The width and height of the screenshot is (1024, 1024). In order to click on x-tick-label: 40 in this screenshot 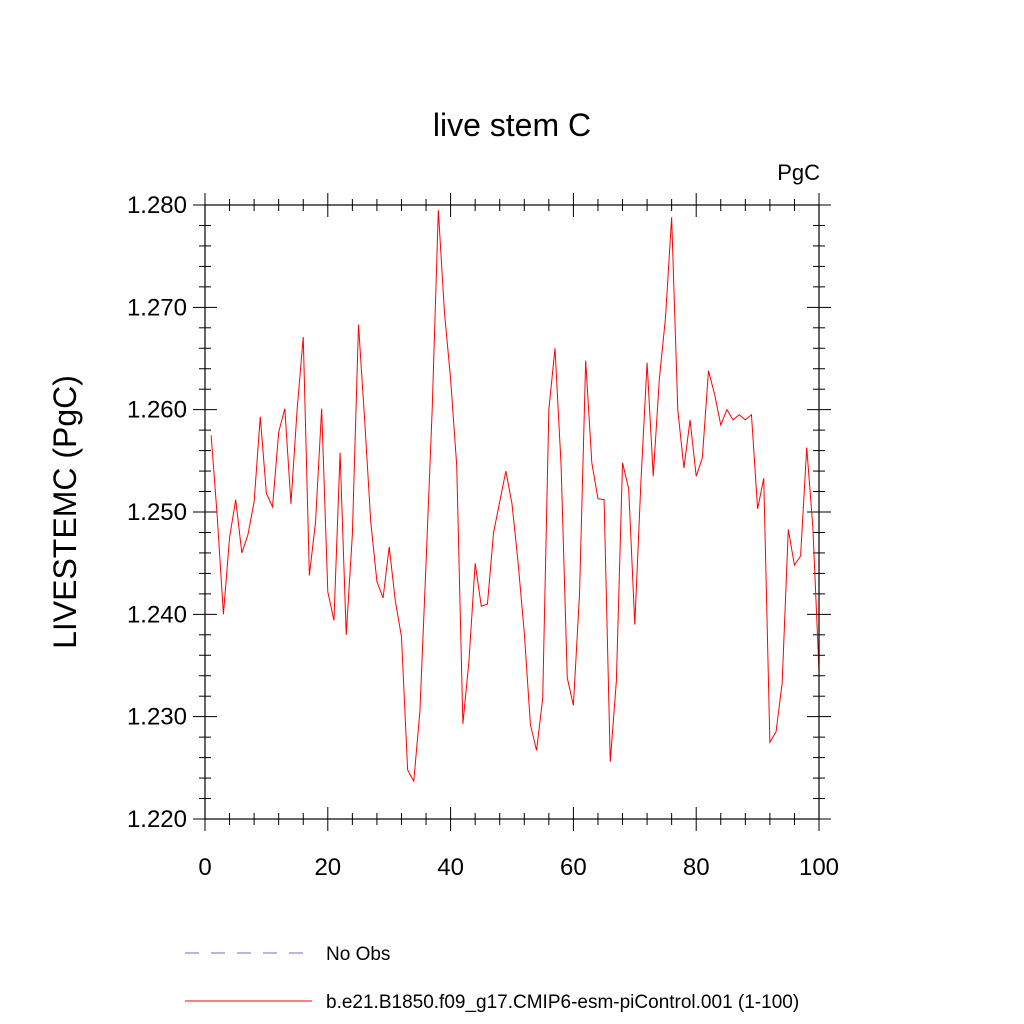, I will do `click(450, 867)`.